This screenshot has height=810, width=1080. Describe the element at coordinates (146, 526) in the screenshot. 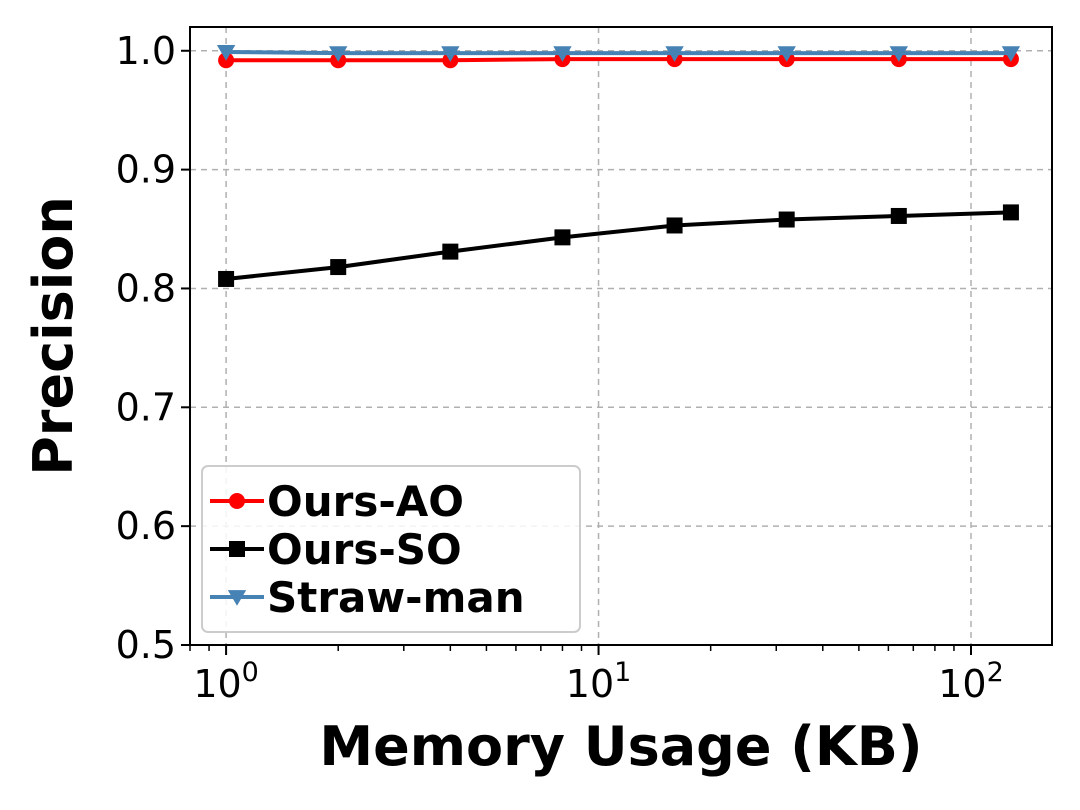

I see `y-tick-label: 0.6` at that location.